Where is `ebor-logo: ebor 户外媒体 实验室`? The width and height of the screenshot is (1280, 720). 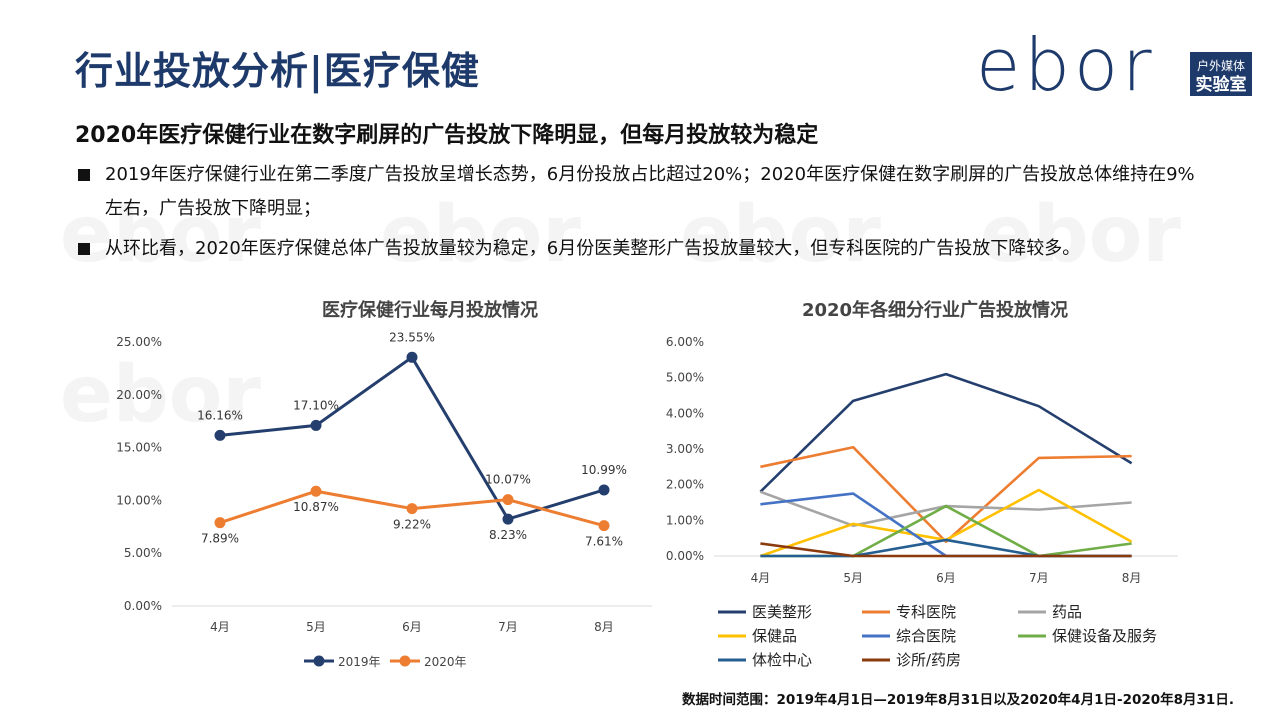 ebor-logo: ebor 户外媒体 实验室 is located at coordinates (1114, 64).